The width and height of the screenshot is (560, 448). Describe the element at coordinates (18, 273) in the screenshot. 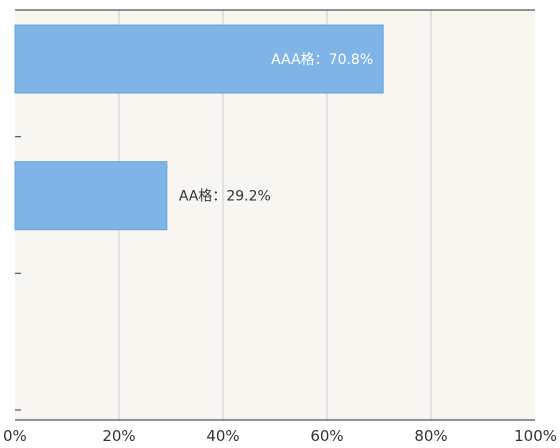

I see `category-ticks` at that location.